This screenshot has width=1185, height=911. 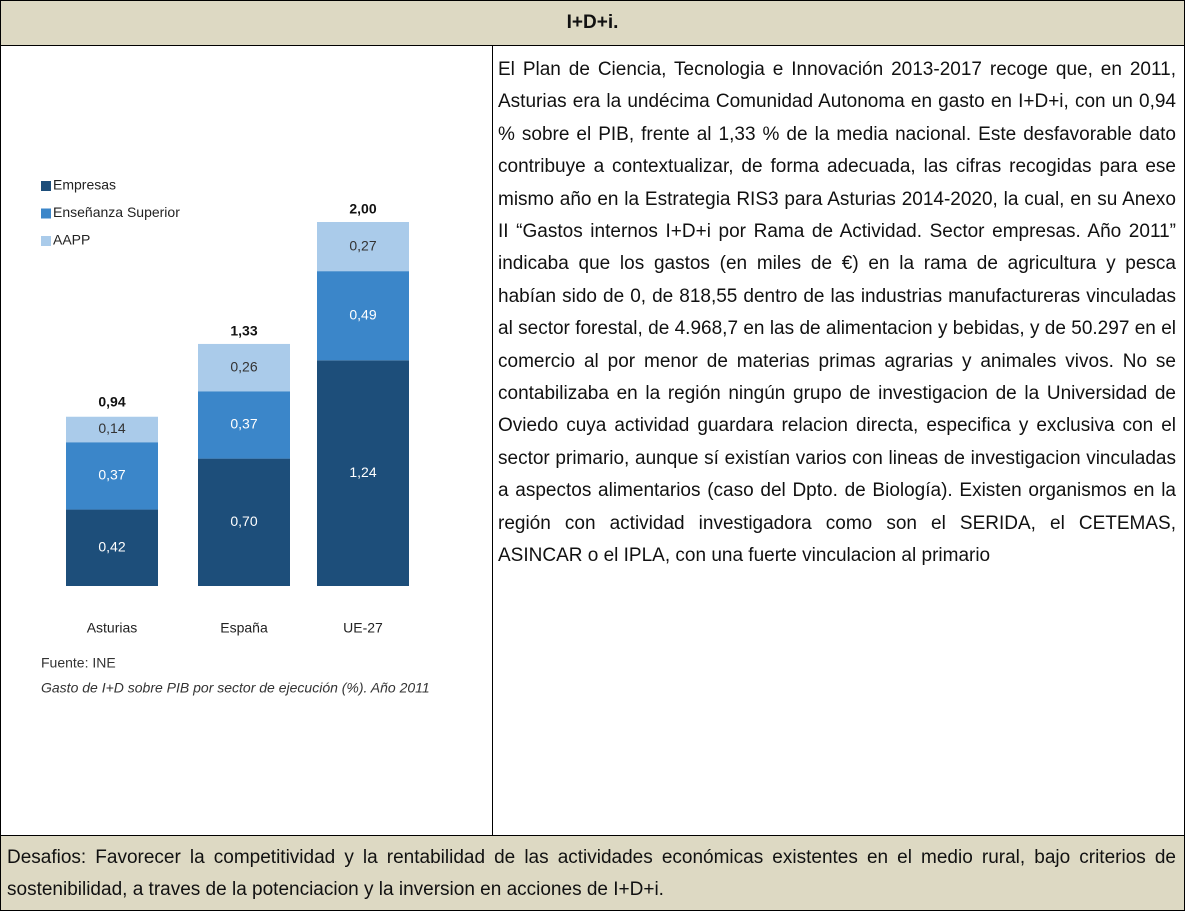 I want to click on legend-label: Enseñanza Superior, so click(x=116, y=212).